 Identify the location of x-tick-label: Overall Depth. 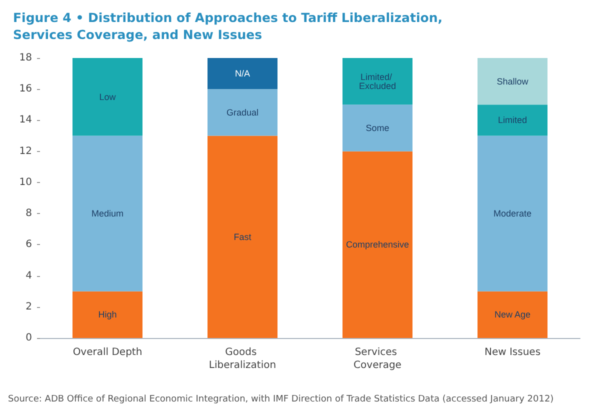
(107, 352).